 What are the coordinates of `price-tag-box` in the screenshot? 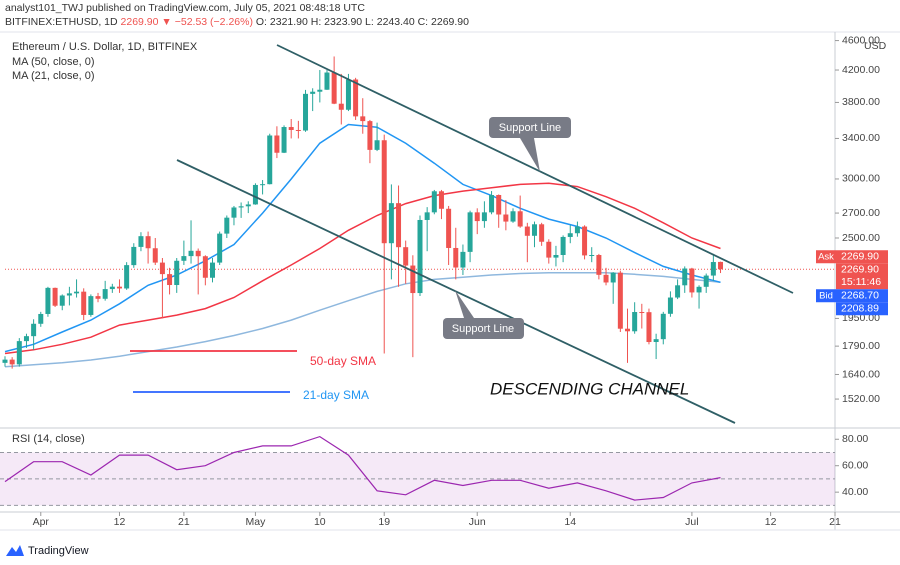 It's located at (826, 257).